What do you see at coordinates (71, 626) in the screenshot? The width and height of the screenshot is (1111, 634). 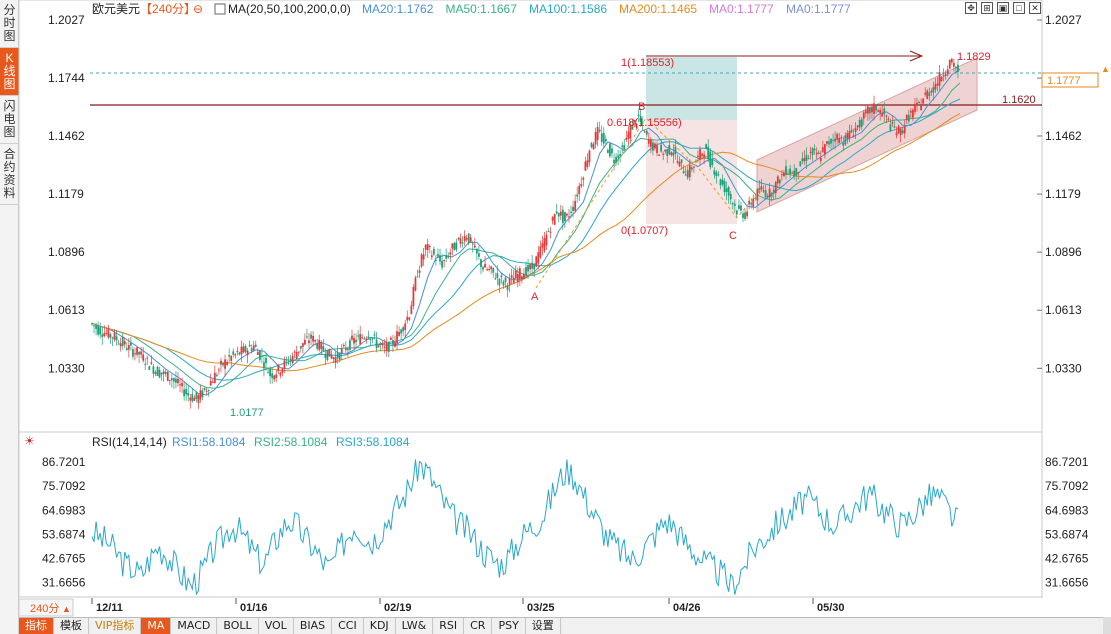 I see `bottom-tab-1: 模板` at bounding box center [71, 626].